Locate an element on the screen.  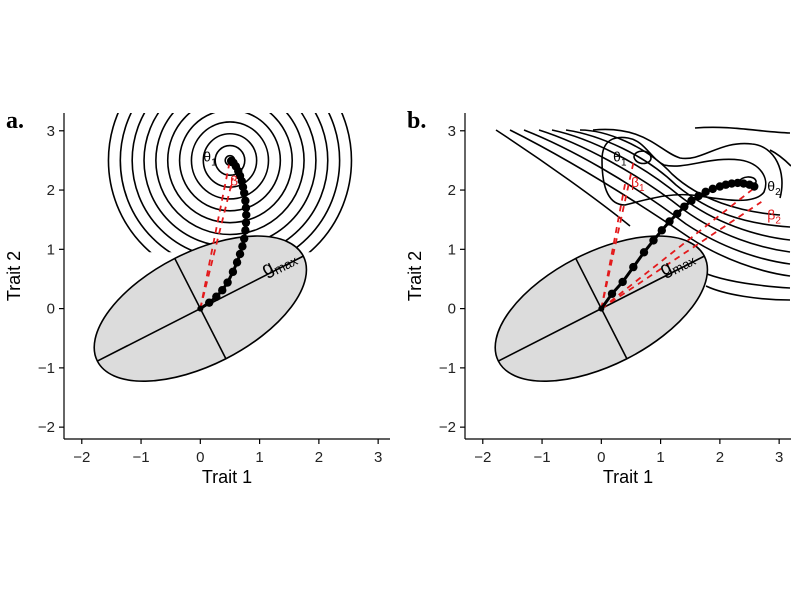
panel-a-trajectory is located at coordinates (224, 234).